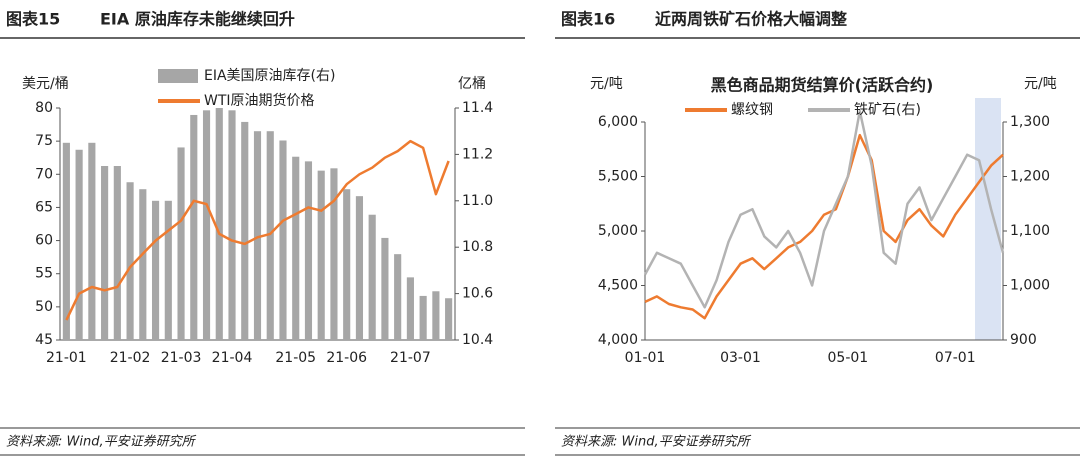 Image resolution: width=1080 pixels, height=457 pixels. Describe the element at coordinates (751, 19) in the screenshot. I see `panel-heading: 近两周铁矿石价格大幅调整` at that location.